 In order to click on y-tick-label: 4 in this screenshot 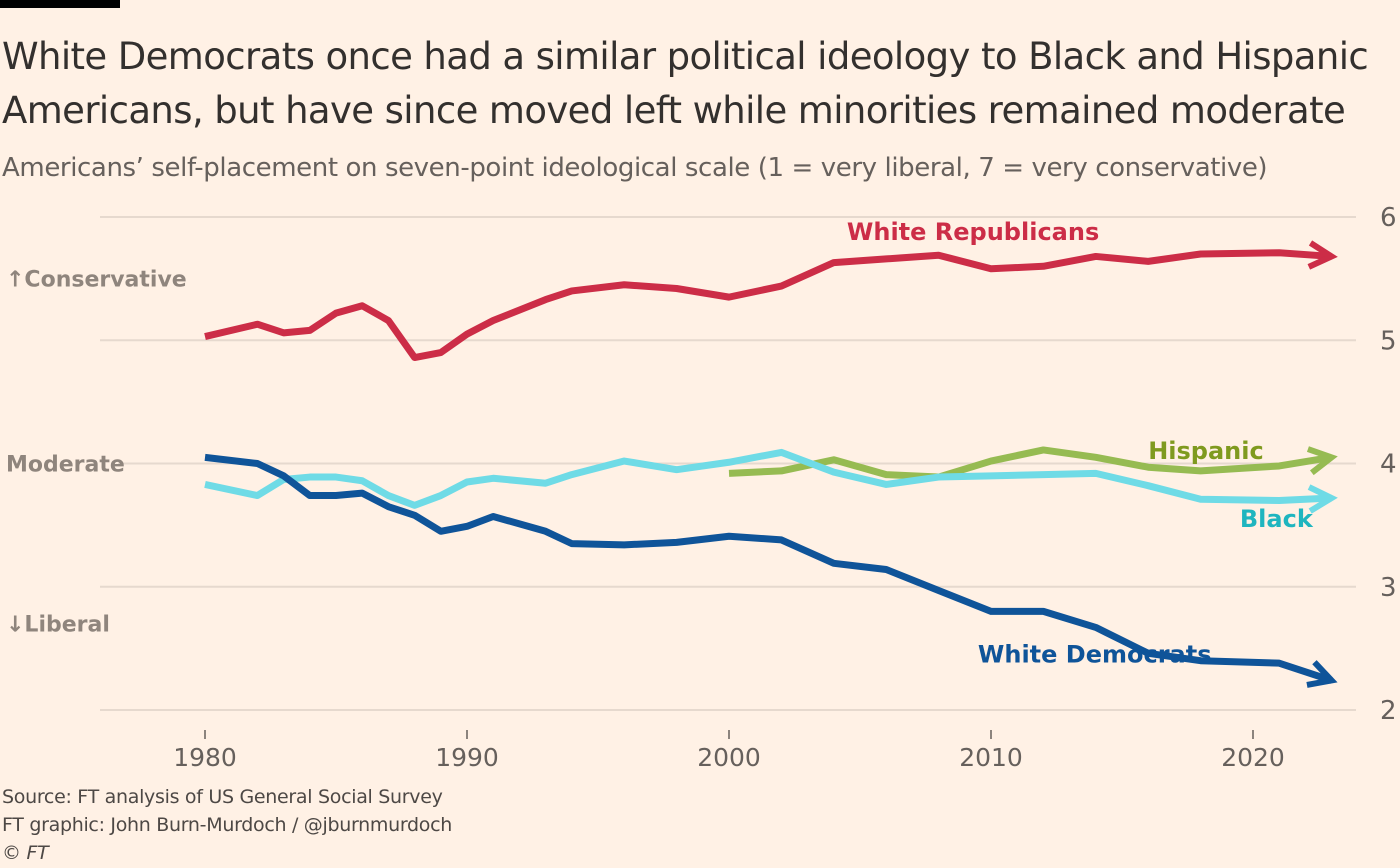, I will do `click(1388, 465)`.